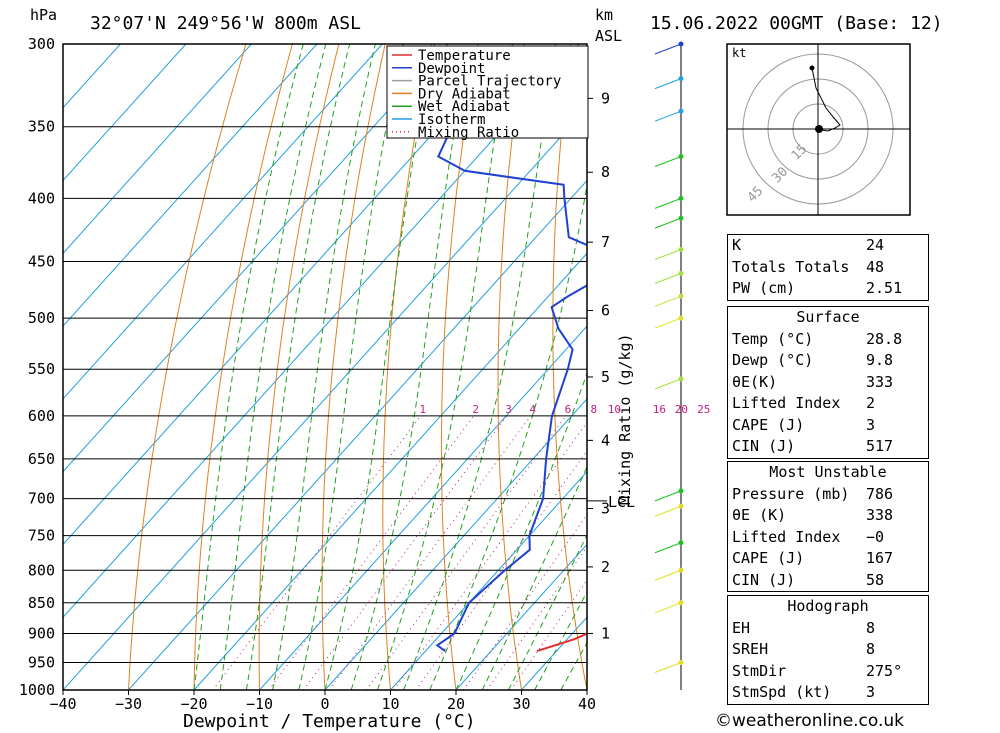  What do you see at coordinates (614, 409) in the screenshot?
I see `mixing-ratio-label: 10` at bounding box center [614, 409].